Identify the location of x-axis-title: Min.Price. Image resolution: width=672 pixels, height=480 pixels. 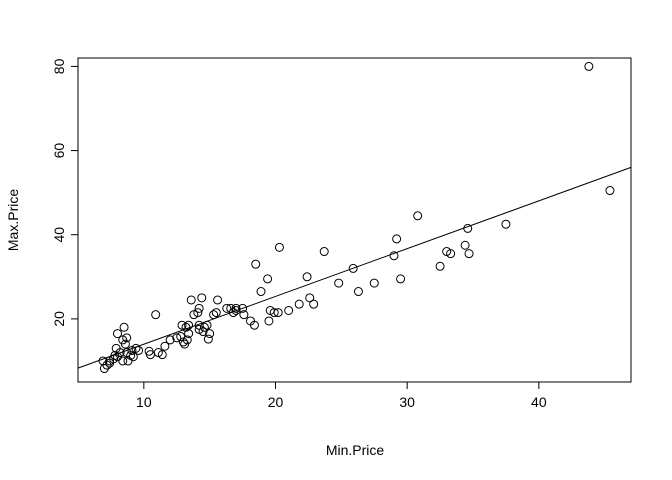
(355, 450).